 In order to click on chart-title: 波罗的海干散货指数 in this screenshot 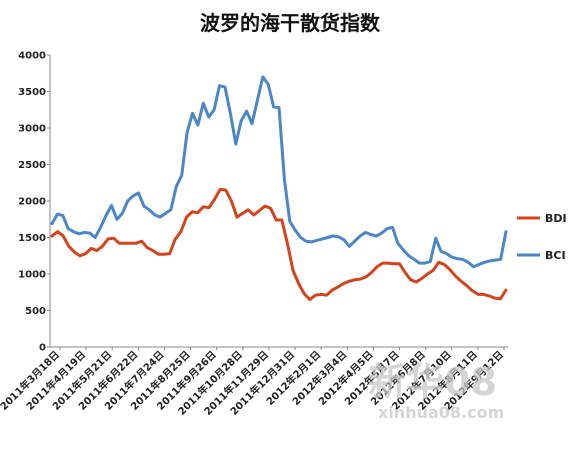, I will do `click(290, 23)`.